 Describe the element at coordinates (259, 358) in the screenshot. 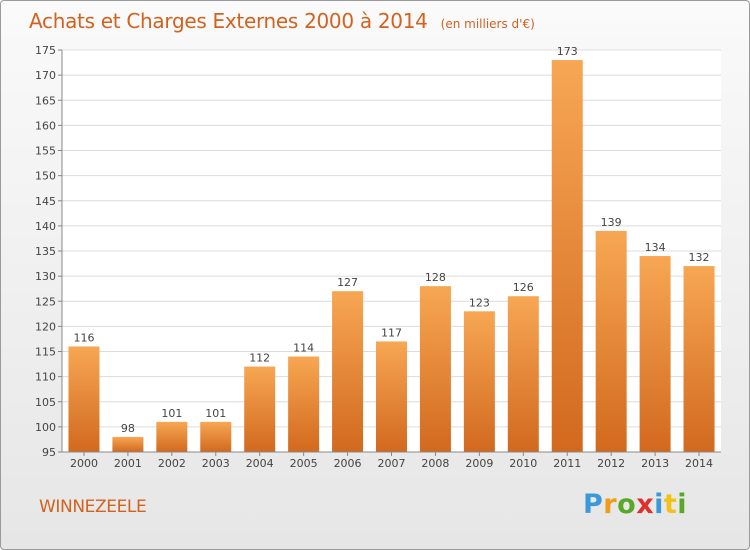

I see `data-label: 112` at that location.